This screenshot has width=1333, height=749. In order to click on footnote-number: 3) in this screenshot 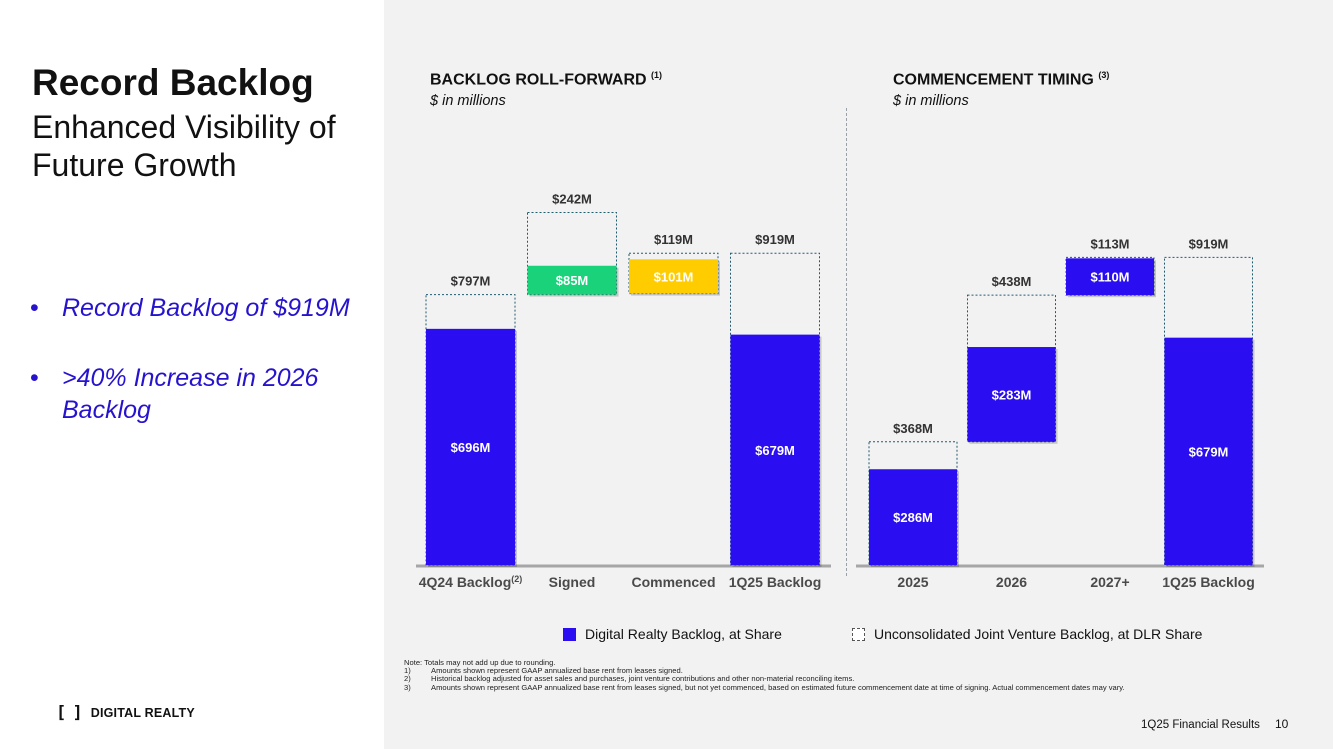, I will do `click(407, 687)`.